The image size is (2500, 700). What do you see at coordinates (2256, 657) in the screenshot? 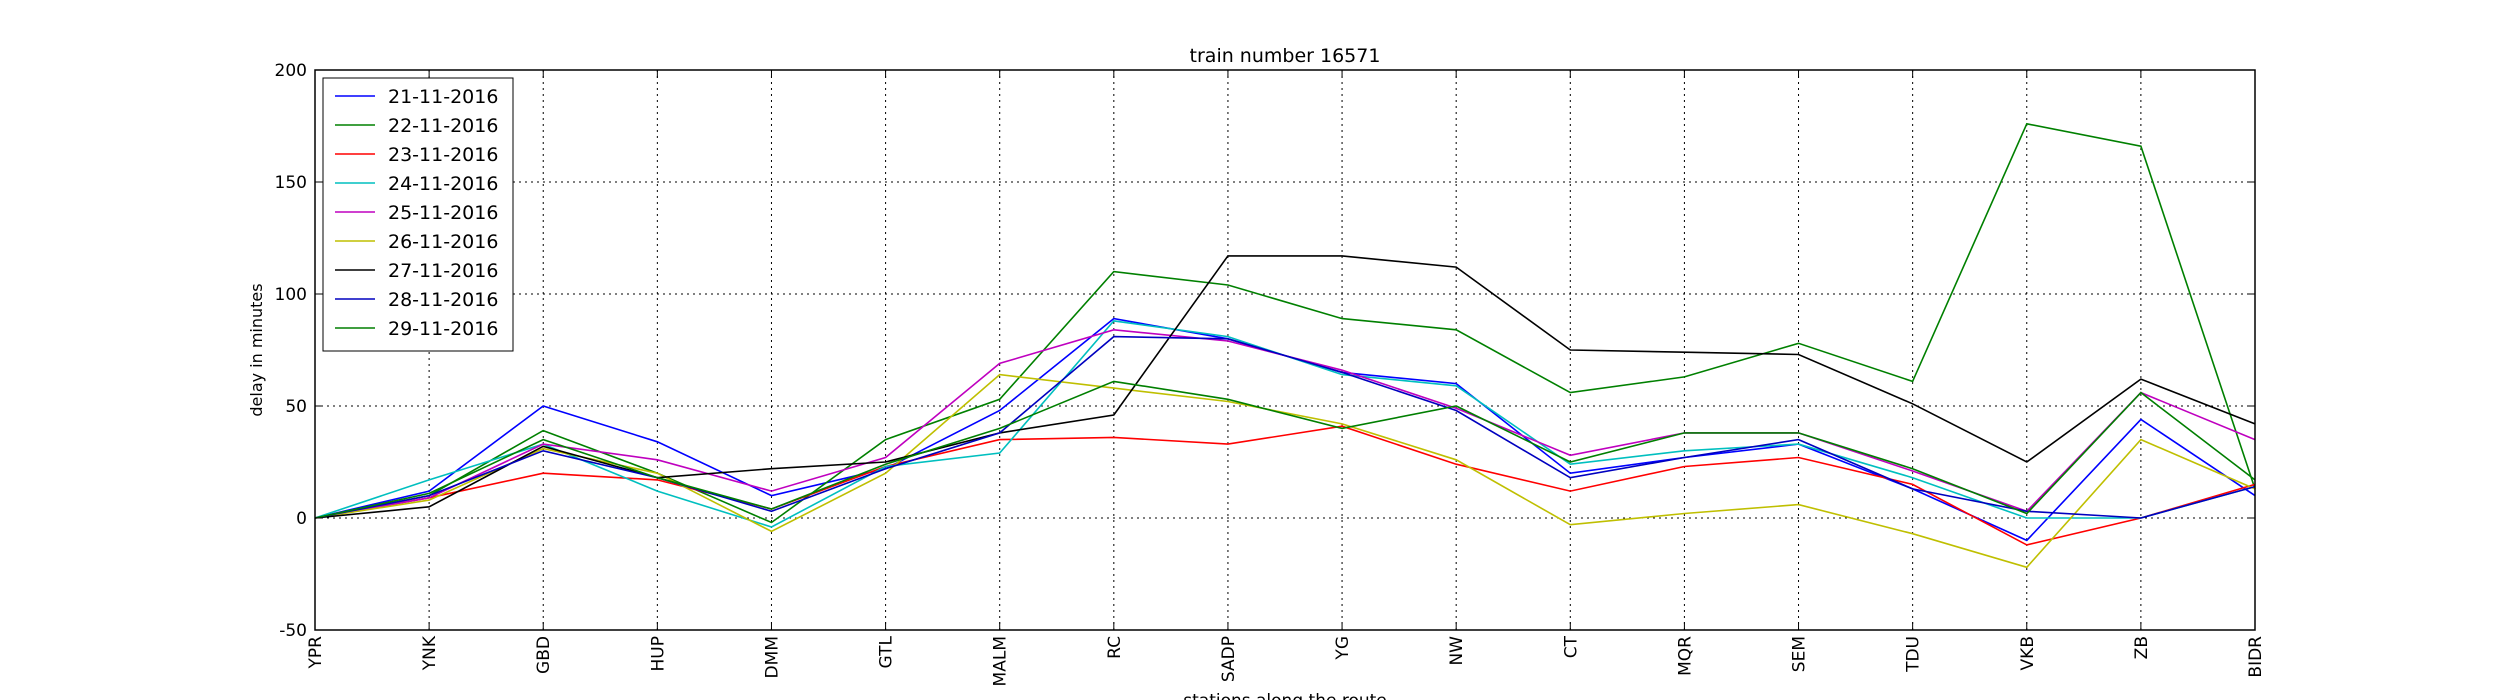
I see `x-tick-label: BIDR` at bounding box center [2256, 657].